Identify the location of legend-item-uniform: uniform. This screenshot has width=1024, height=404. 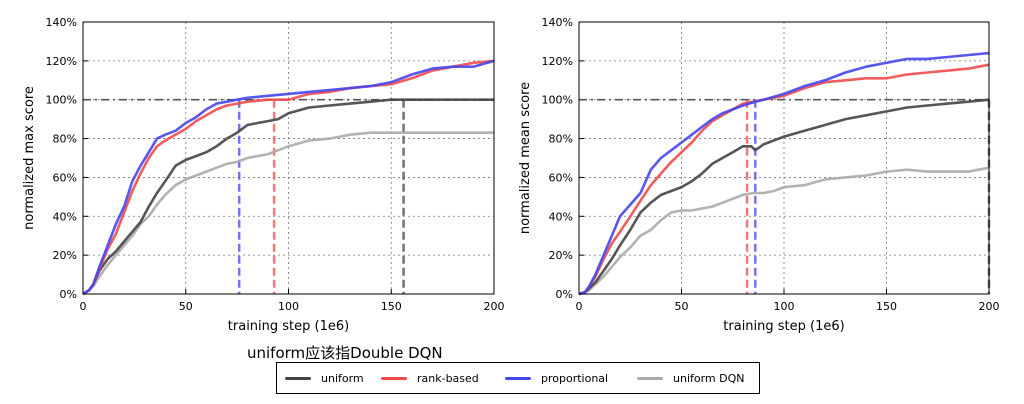
(324, 378).